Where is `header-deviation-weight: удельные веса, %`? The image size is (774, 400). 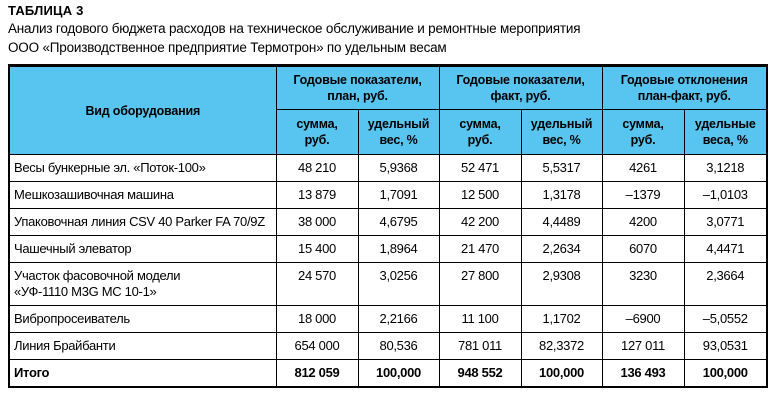 header-deviation-weight: удельные веса, % is located at coordinates (725, 132).